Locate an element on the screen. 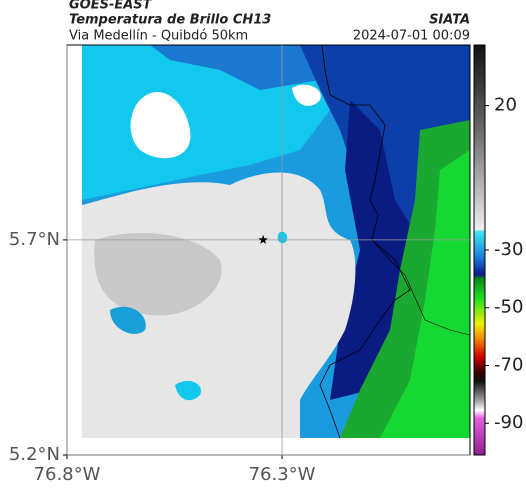 This screenshot has width=526, height=491. colorbar-tick-label: -30 is located at coordinates (508, 249).